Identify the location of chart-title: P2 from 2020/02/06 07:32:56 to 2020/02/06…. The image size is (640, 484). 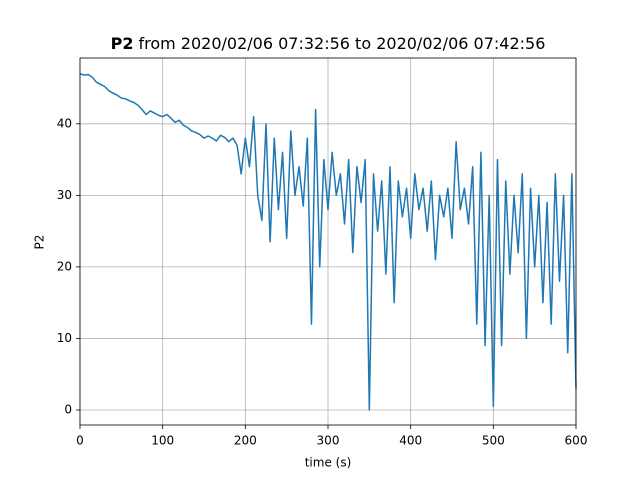
(328, 43).